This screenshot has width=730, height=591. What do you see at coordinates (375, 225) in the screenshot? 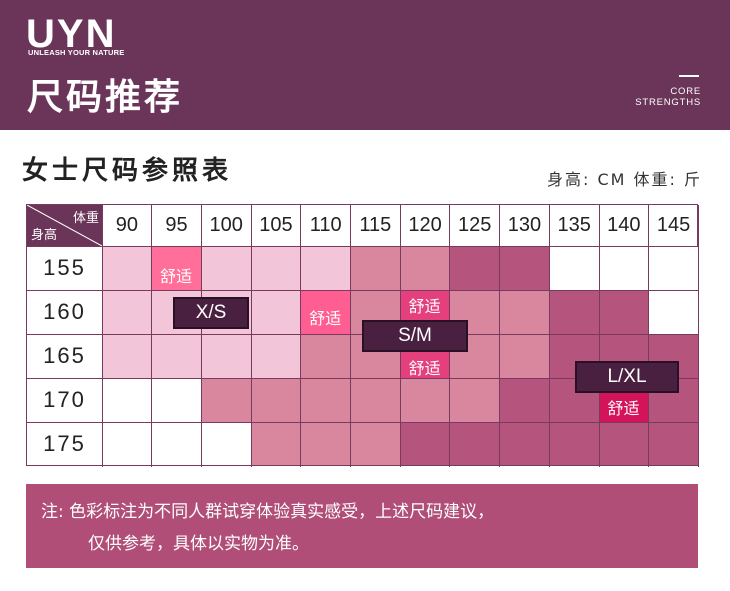
I see `weight-header: 115` at bounding box center [375, 225].